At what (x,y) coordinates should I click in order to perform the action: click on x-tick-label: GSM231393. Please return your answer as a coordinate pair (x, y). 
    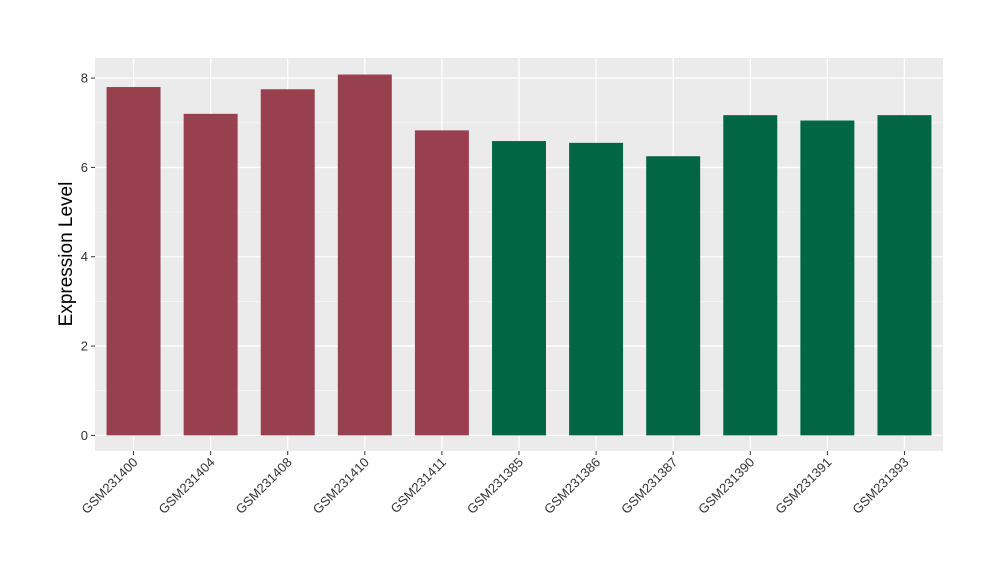
    Looking at the image, I should click on (880, 486).